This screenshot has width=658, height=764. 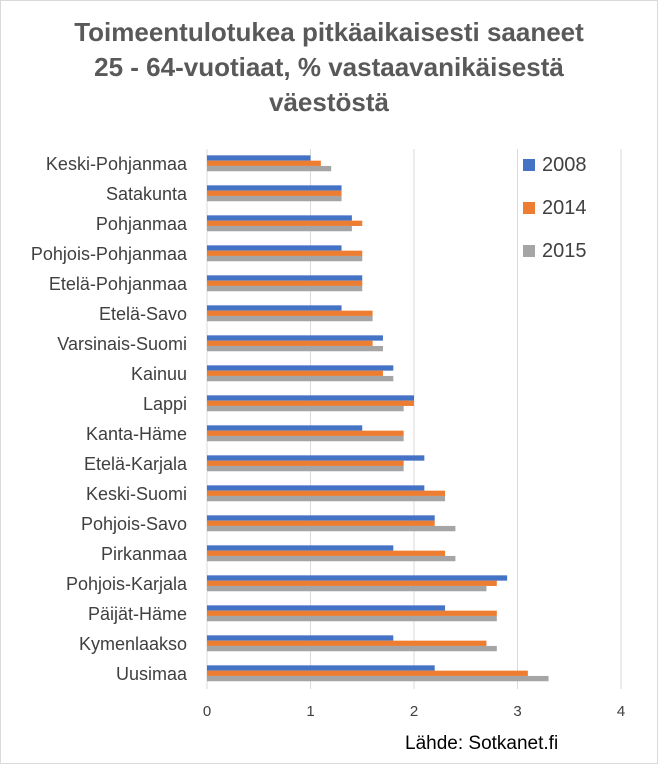 I want to click on category-label: Etelä-Pohjanmaa, so click(x=118, y=284).